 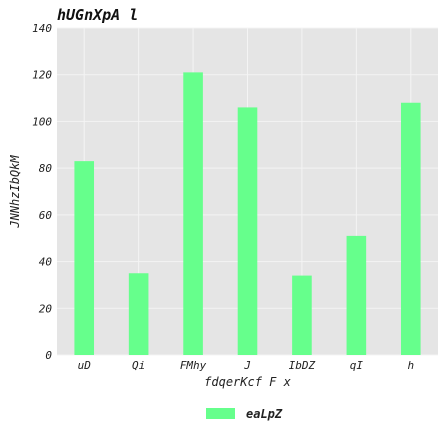 What do you see at coordinates (357, 365) in the screenshot?
I see `x-tick-label: qI` at bounding box center [357, 365].